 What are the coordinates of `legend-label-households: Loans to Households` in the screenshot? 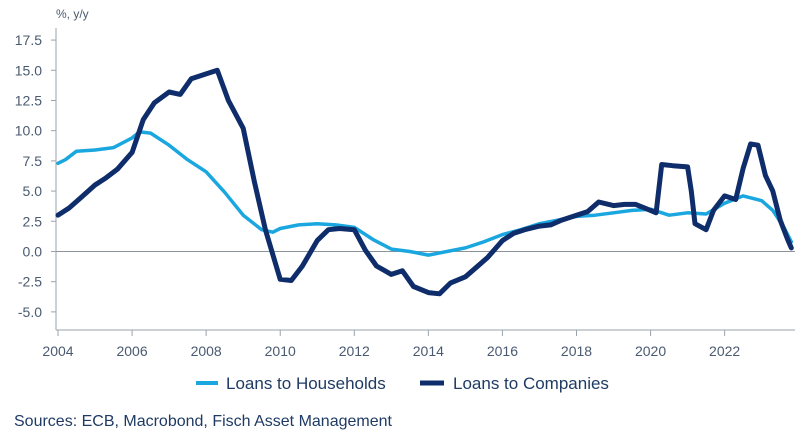 It's located at (306, 383).